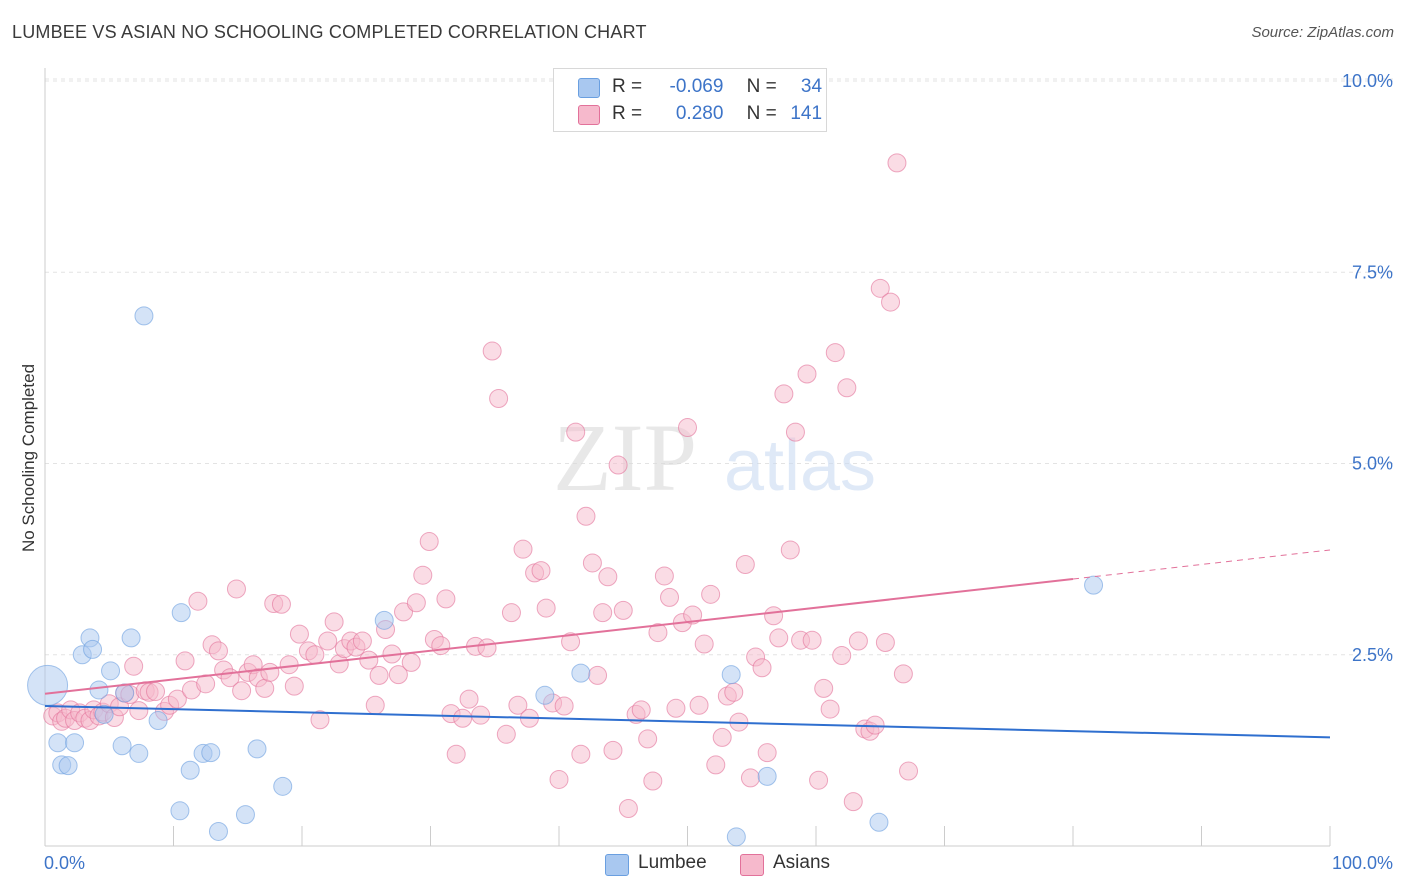 Image resolution: width=1406 pixels, height=892 pixels. I want to click on trend-line-lumbee, so click(687, 722).